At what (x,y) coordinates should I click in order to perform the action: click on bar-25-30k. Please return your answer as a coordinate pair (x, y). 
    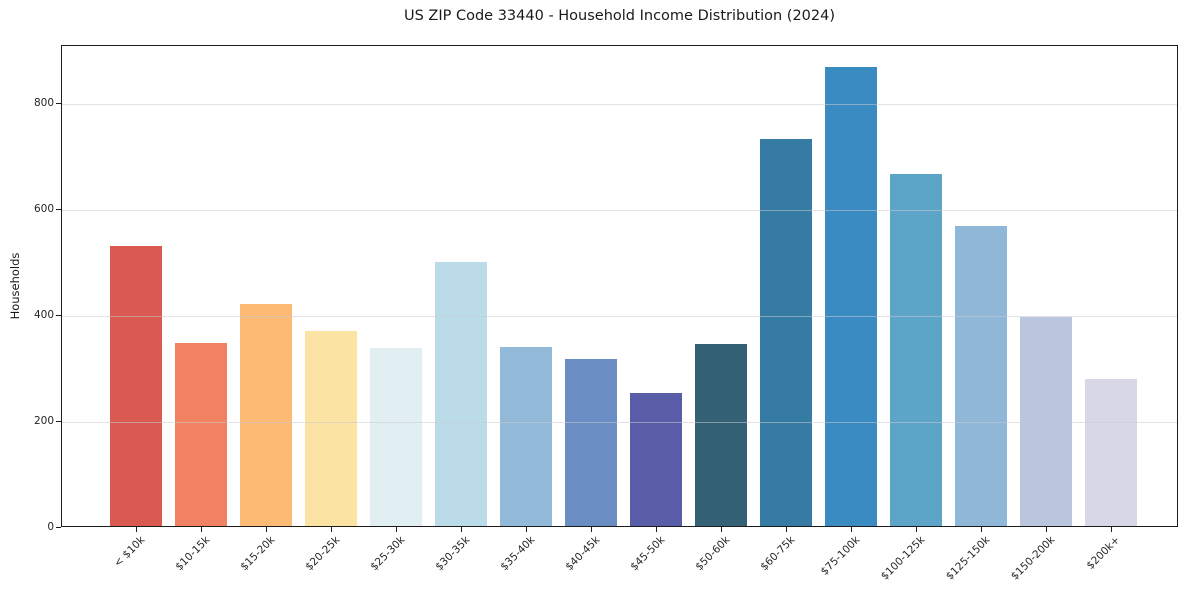
    Looking at the image, I should click on (396, 437).